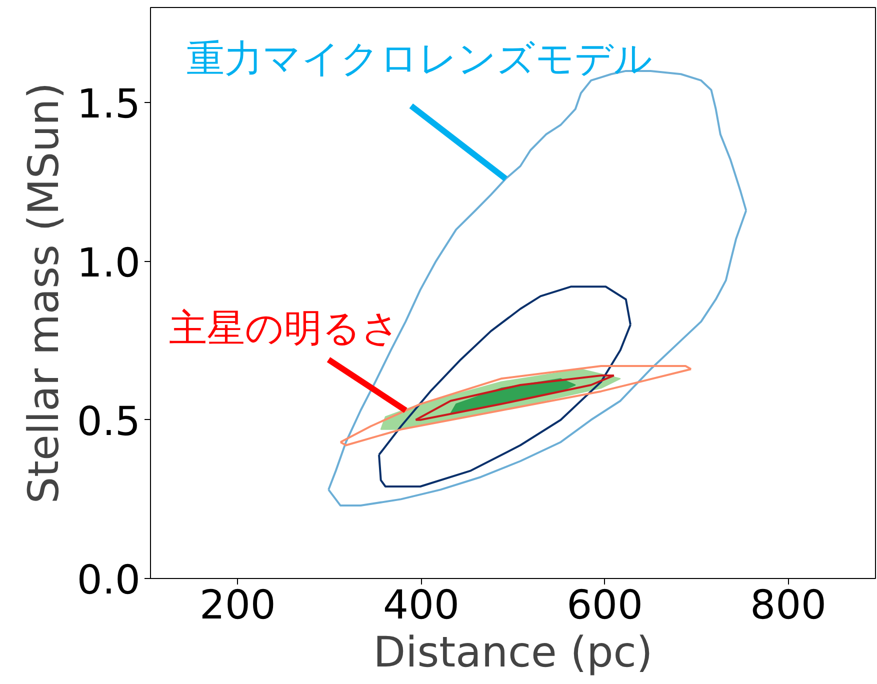  I want to click on y-axis-title: Stellar mass (MSun), so click(43, 293).